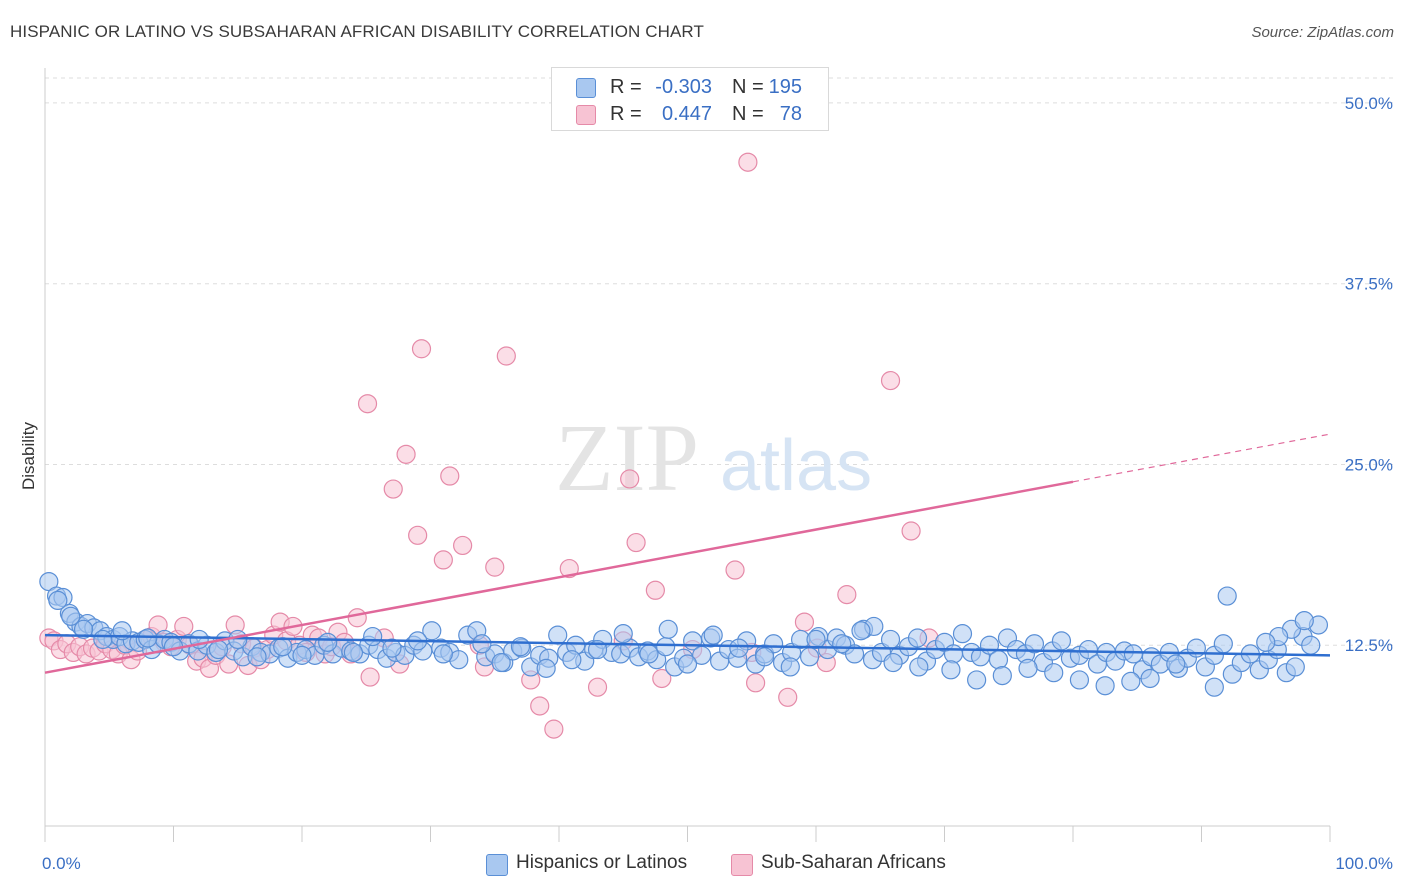  What do you see at coordinates (61, 863) in the screenshot?
I see `x-tick-label: 0.0%` at bounding box center [61, 863].